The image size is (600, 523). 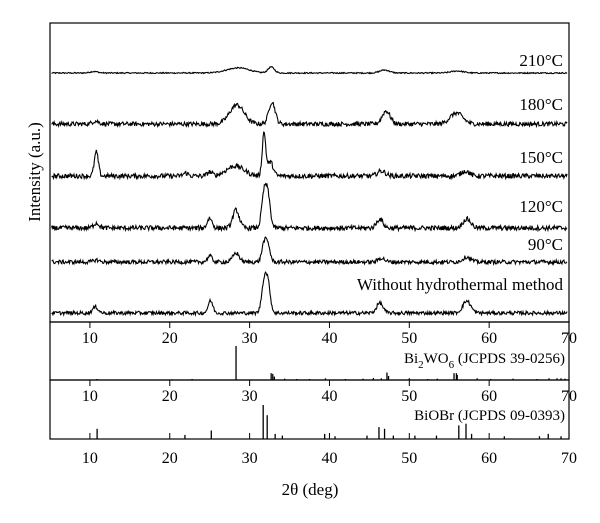 What do you see at coordinates (310, 489) in the screenshot?
I see `x-axis-title: 2θ (deg)` at bounding box center [310, 489].